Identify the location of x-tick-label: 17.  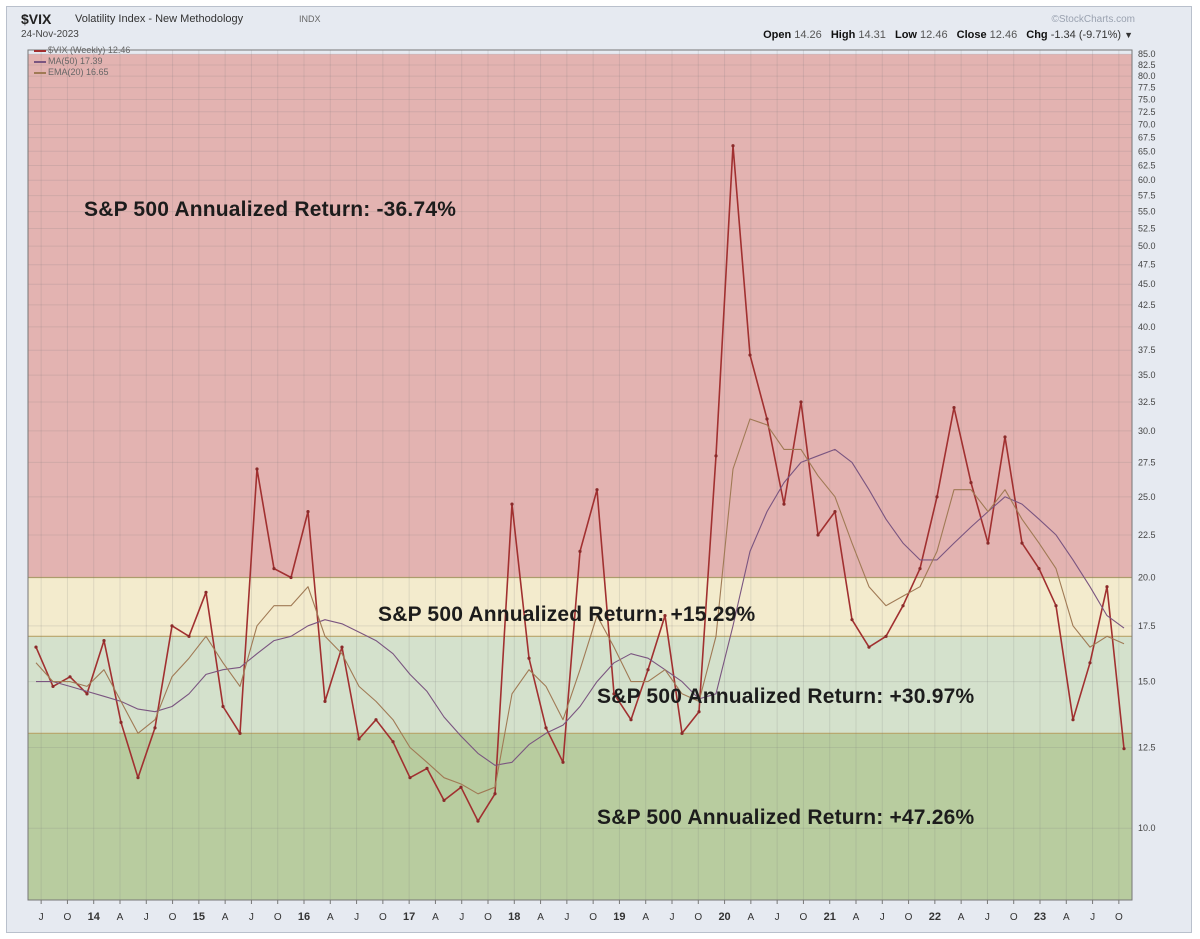
(409, 917).